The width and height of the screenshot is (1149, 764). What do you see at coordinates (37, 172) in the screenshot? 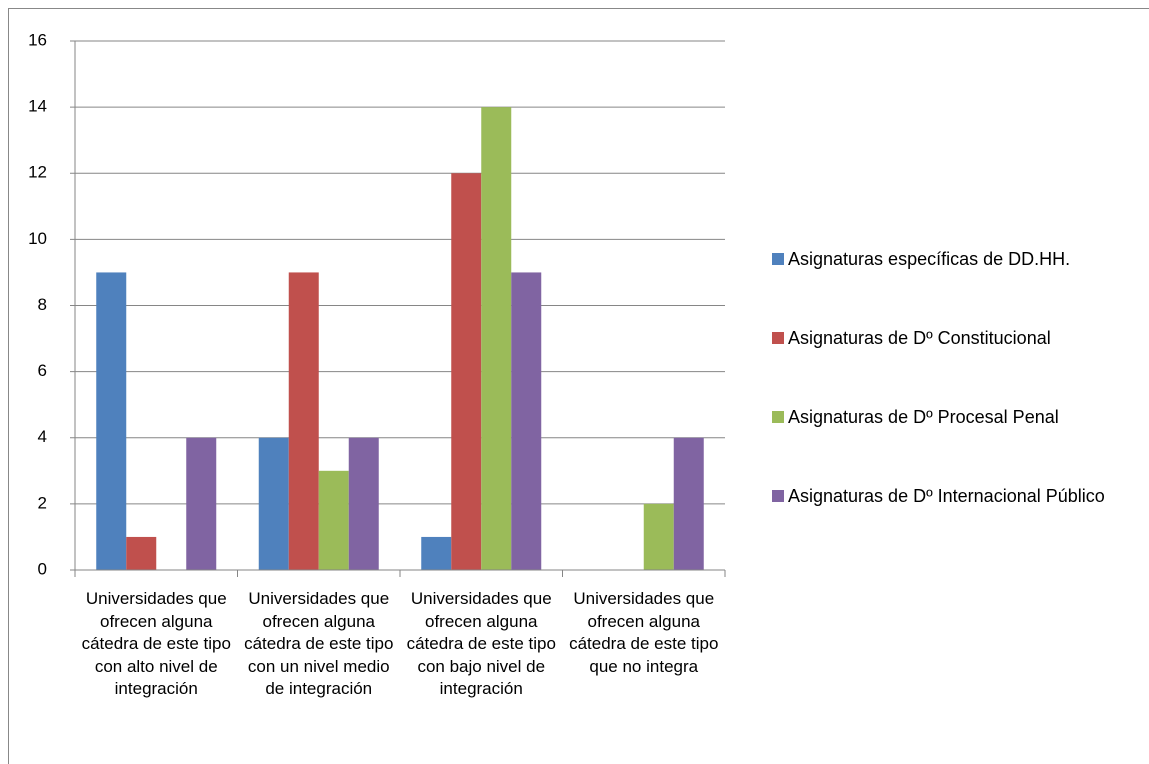
I see `y-tick-label: 12` at bounding box center [37, 172].